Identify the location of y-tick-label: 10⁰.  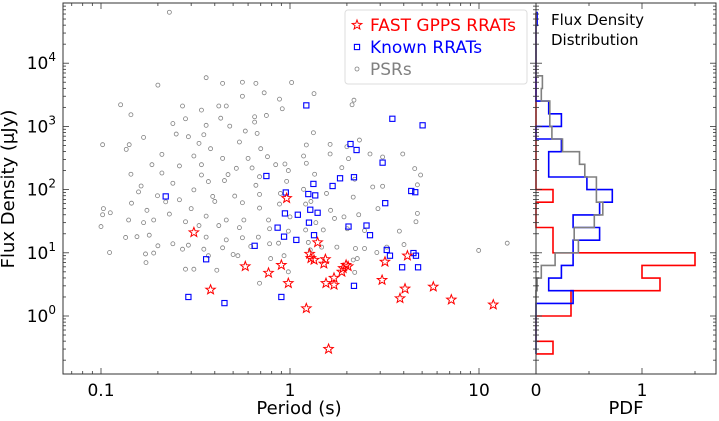
(41, 315).